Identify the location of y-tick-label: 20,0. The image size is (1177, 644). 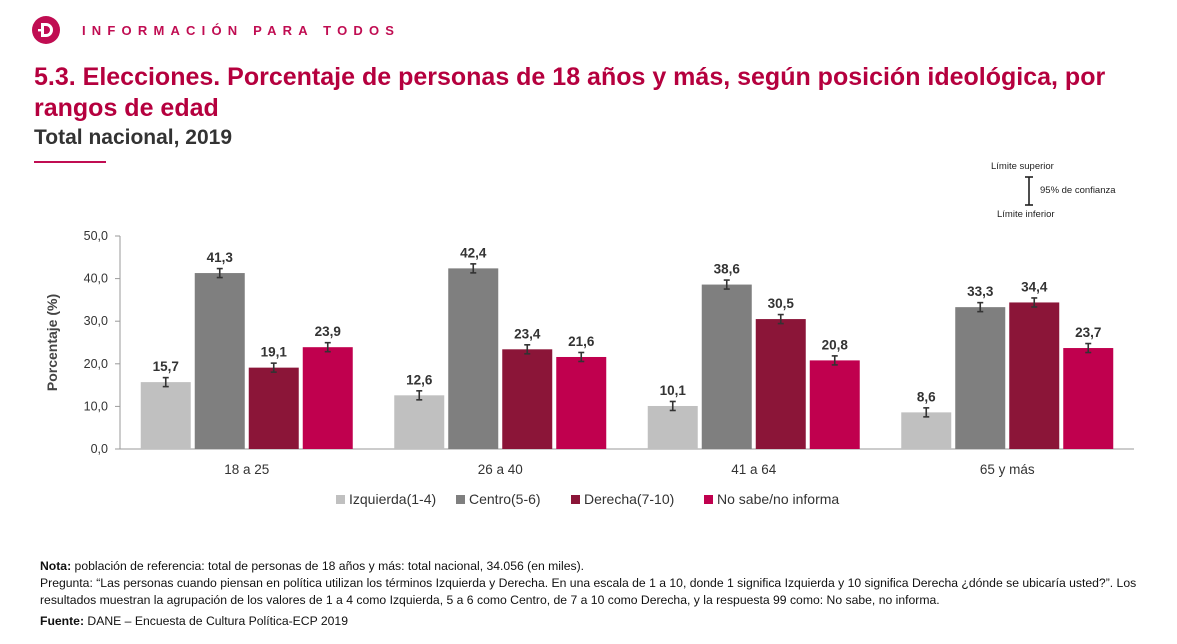
(96, 364).